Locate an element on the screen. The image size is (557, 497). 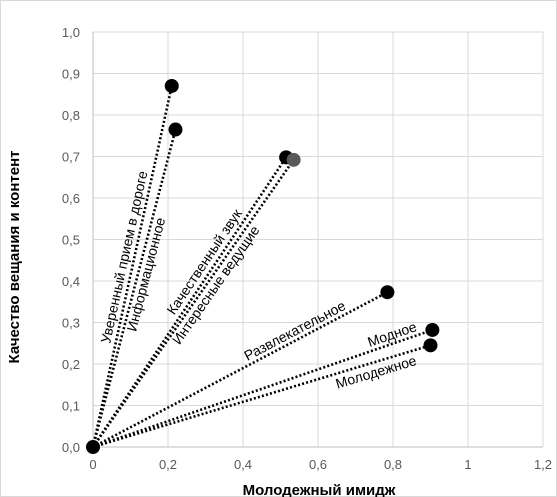
x-axis-title: Молодежный имидж is located at coordinates (319, 489).